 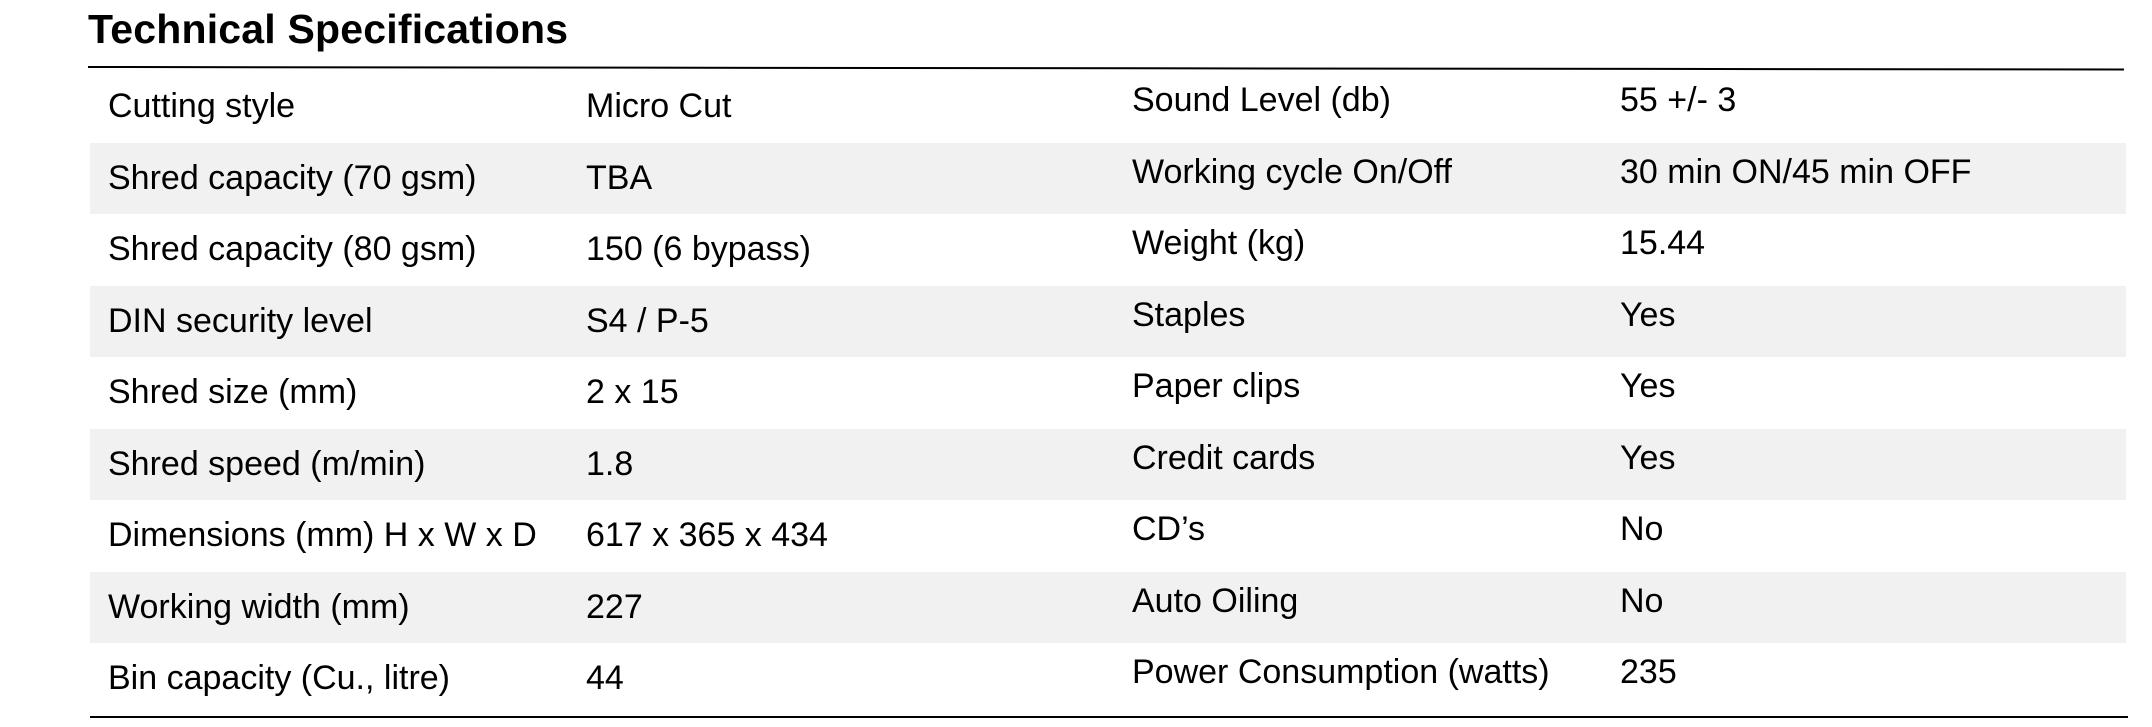 I want to click on spec-label: DIN security level, so click(x=240, y=320).